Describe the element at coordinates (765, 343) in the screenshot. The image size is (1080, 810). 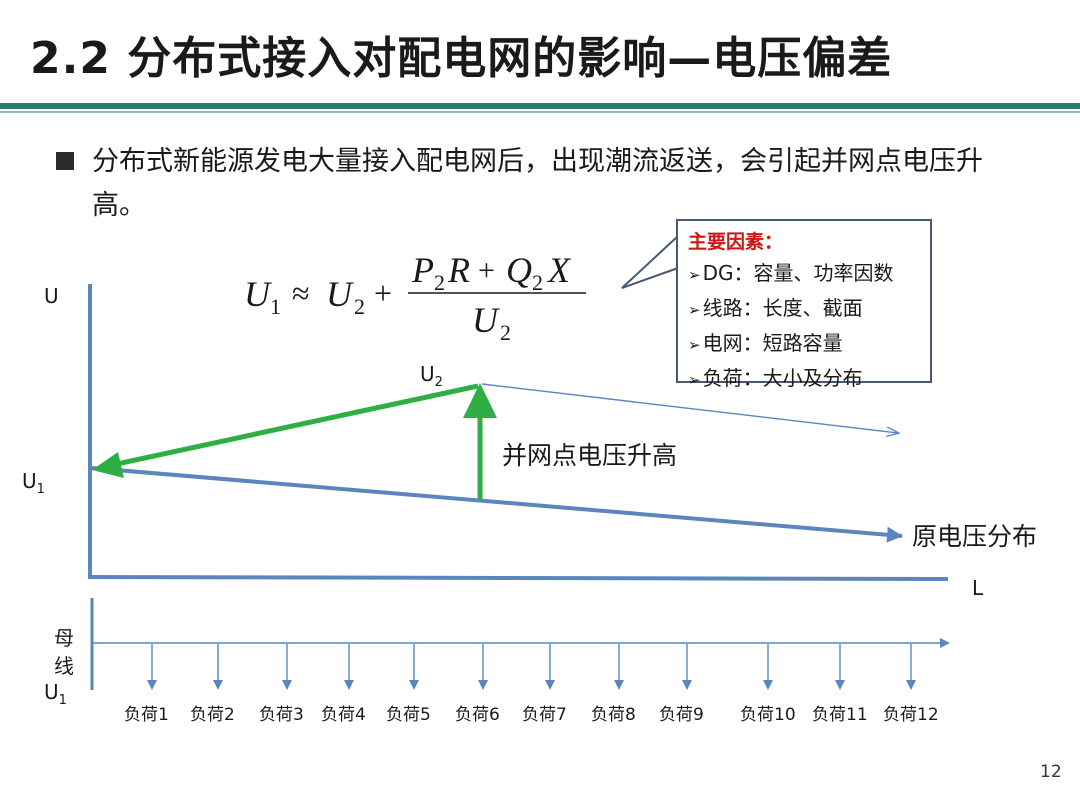
I see `factor-item-grid: ➢ 电网：短路容量` at that location.